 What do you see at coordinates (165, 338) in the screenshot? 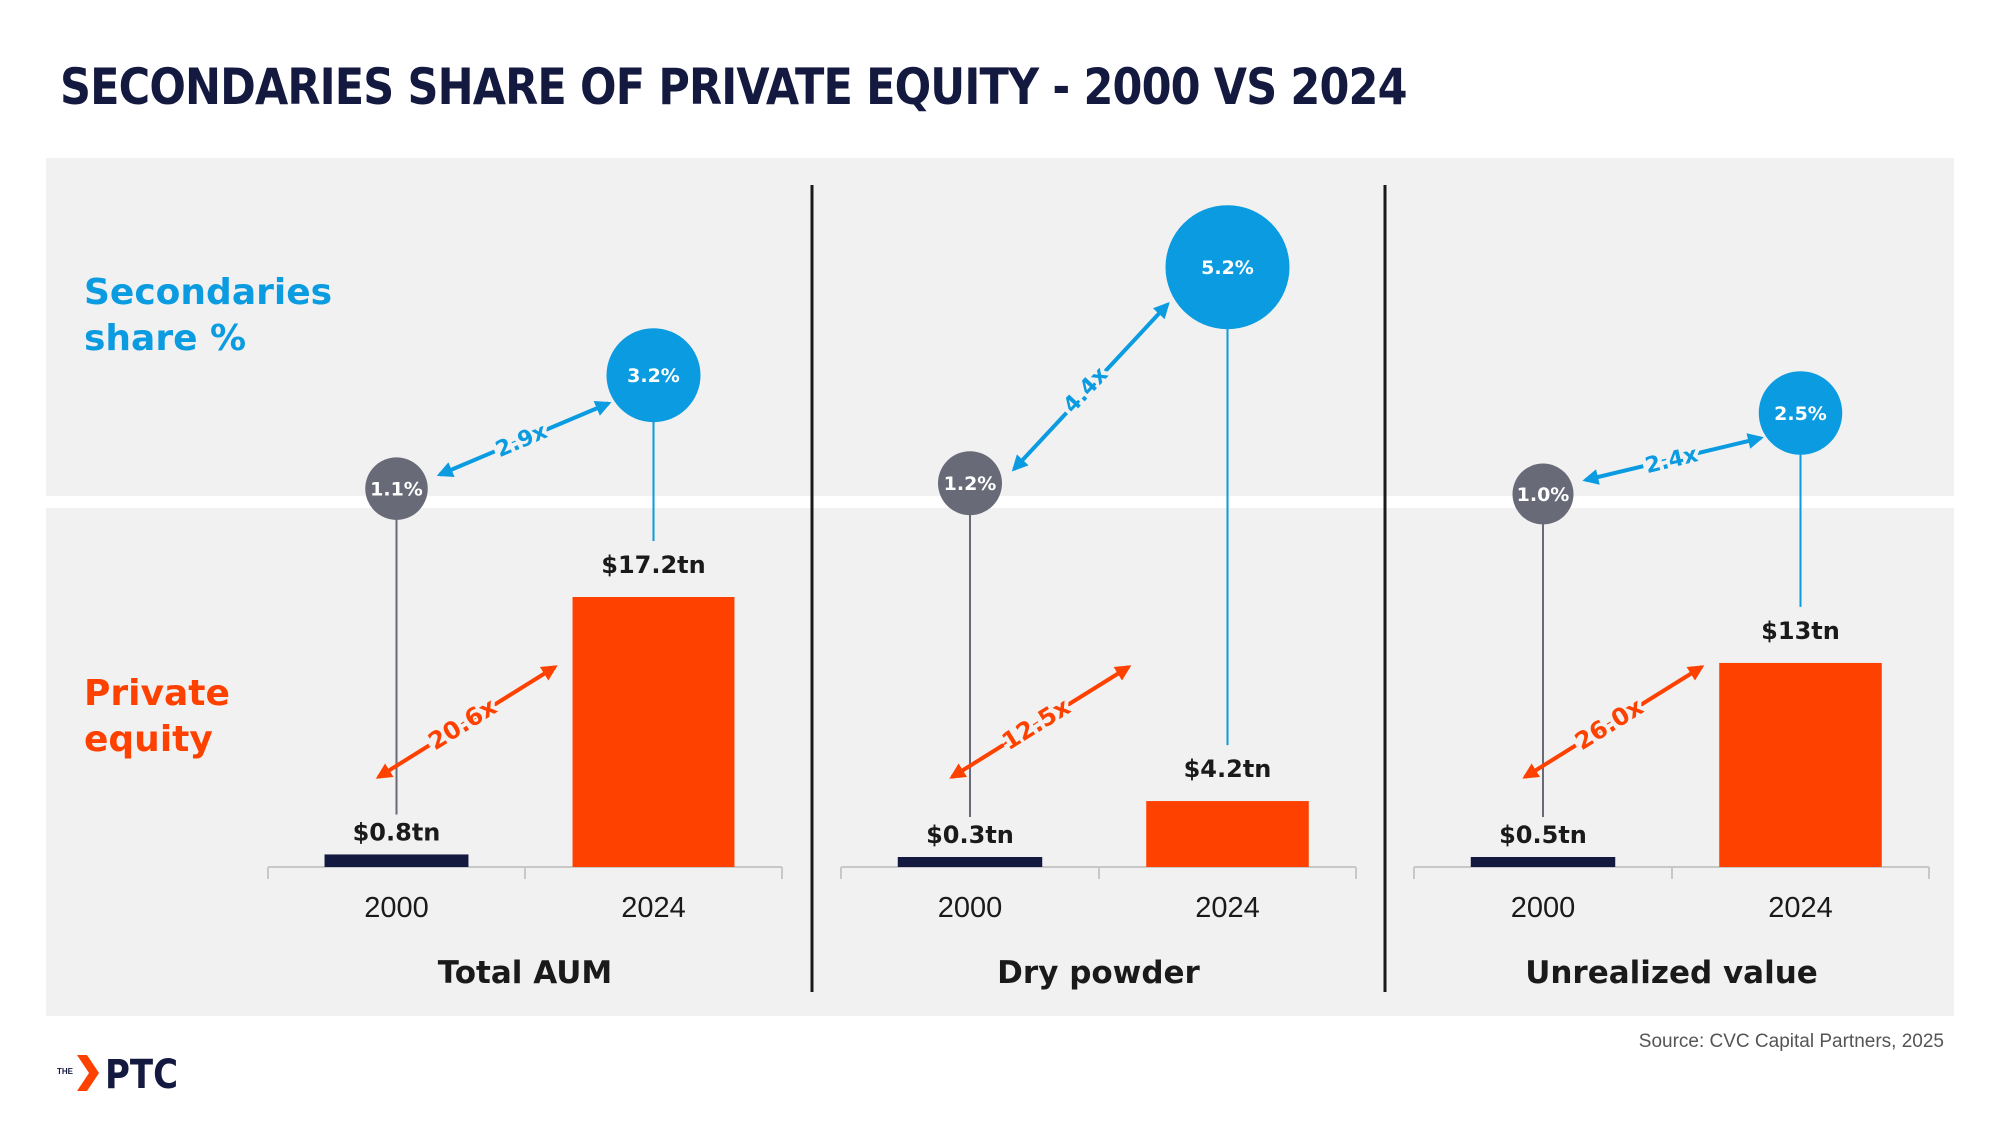
I see `row-label-secondaries-line2: share %` at bounding box center [165, 338].